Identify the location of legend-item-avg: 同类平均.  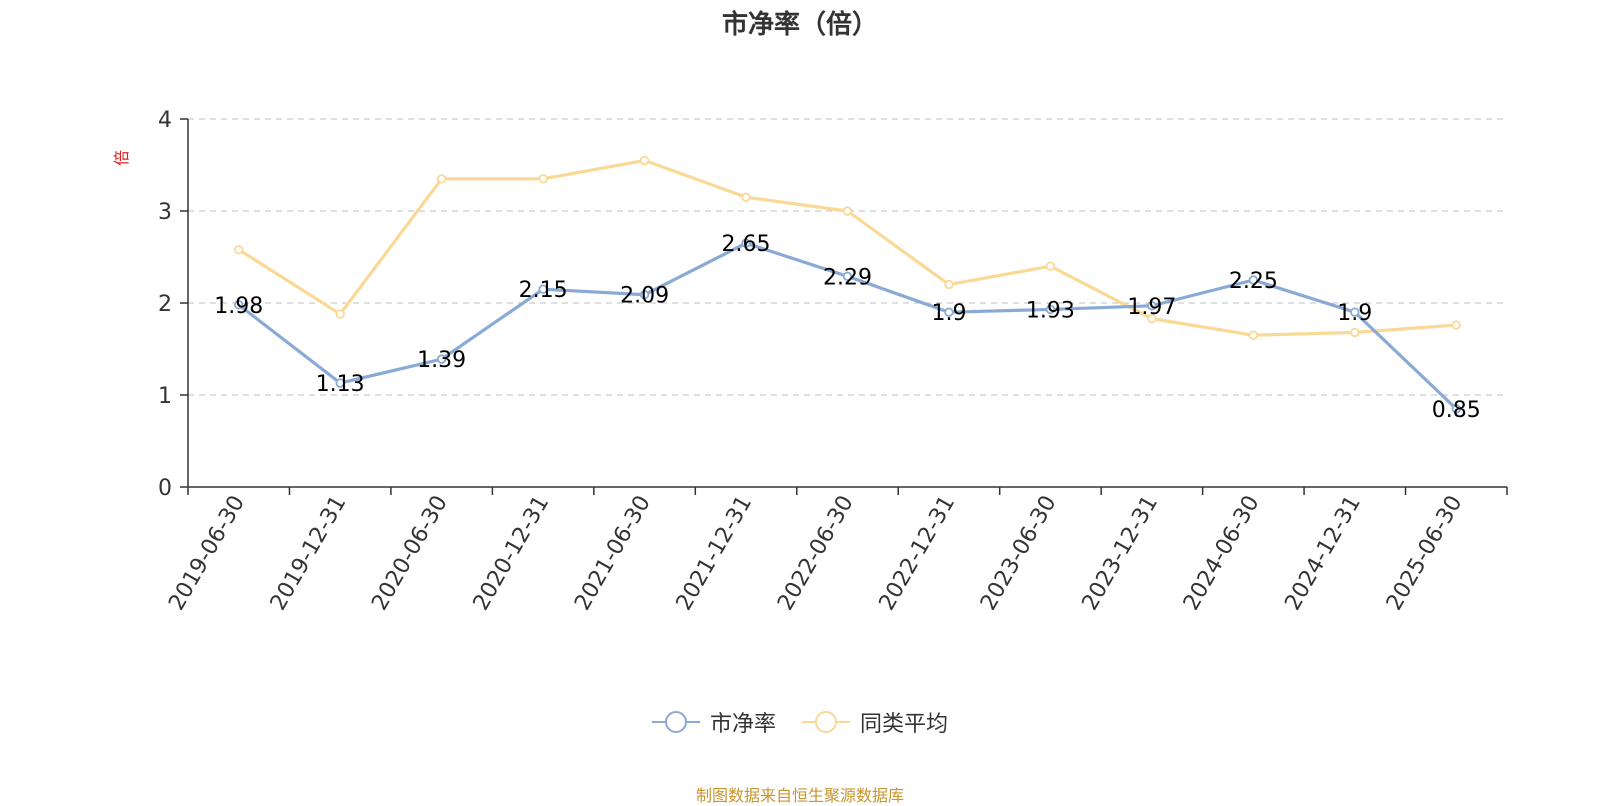
(875, 722).